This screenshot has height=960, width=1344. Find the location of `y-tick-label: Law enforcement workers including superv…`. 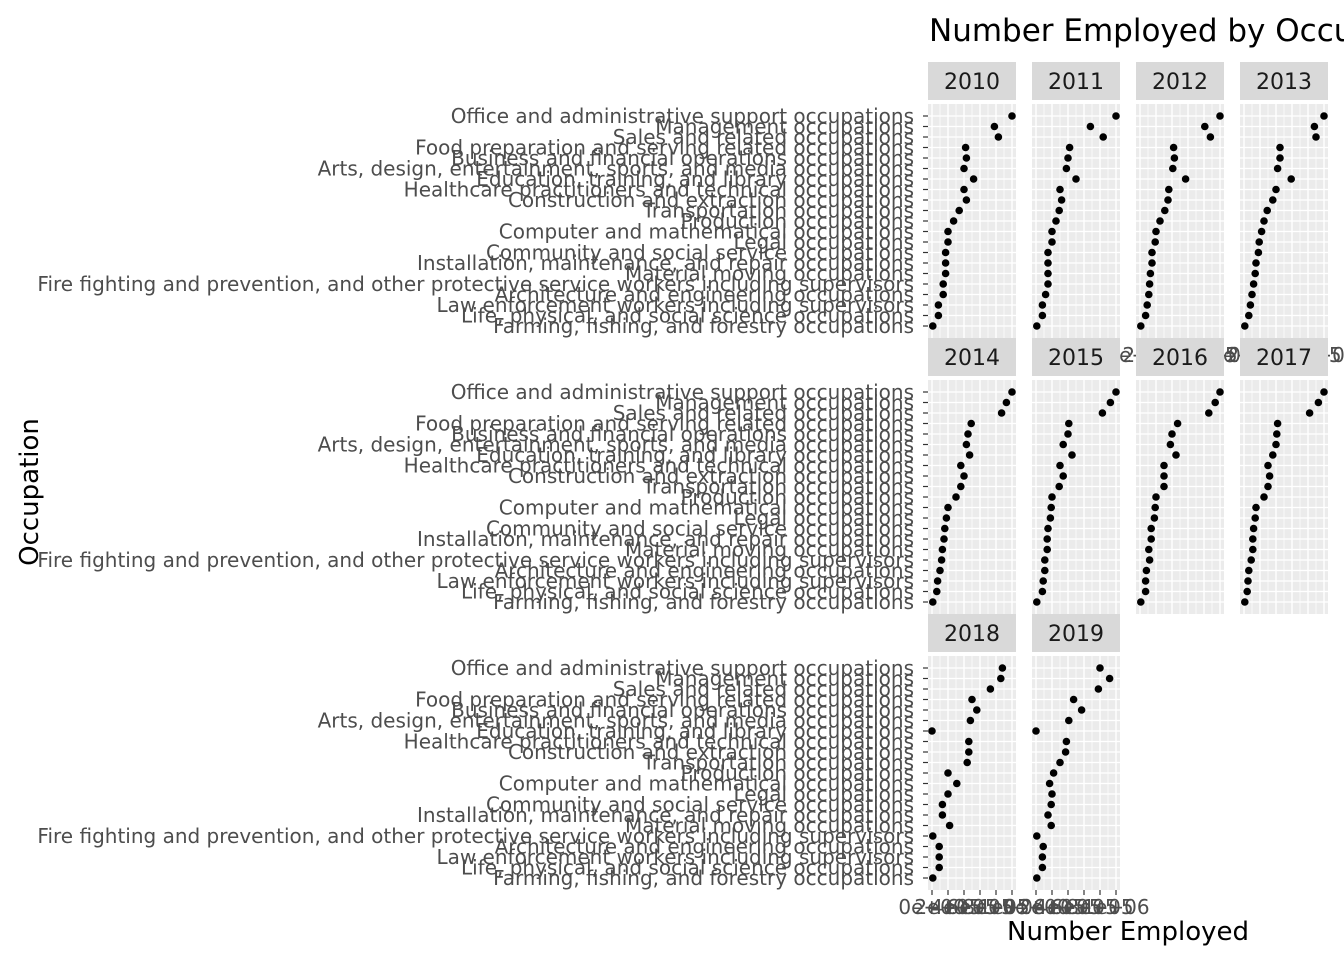

y-tick-label: Law enforcement workers including superv… is located at coordinates (675, 305).